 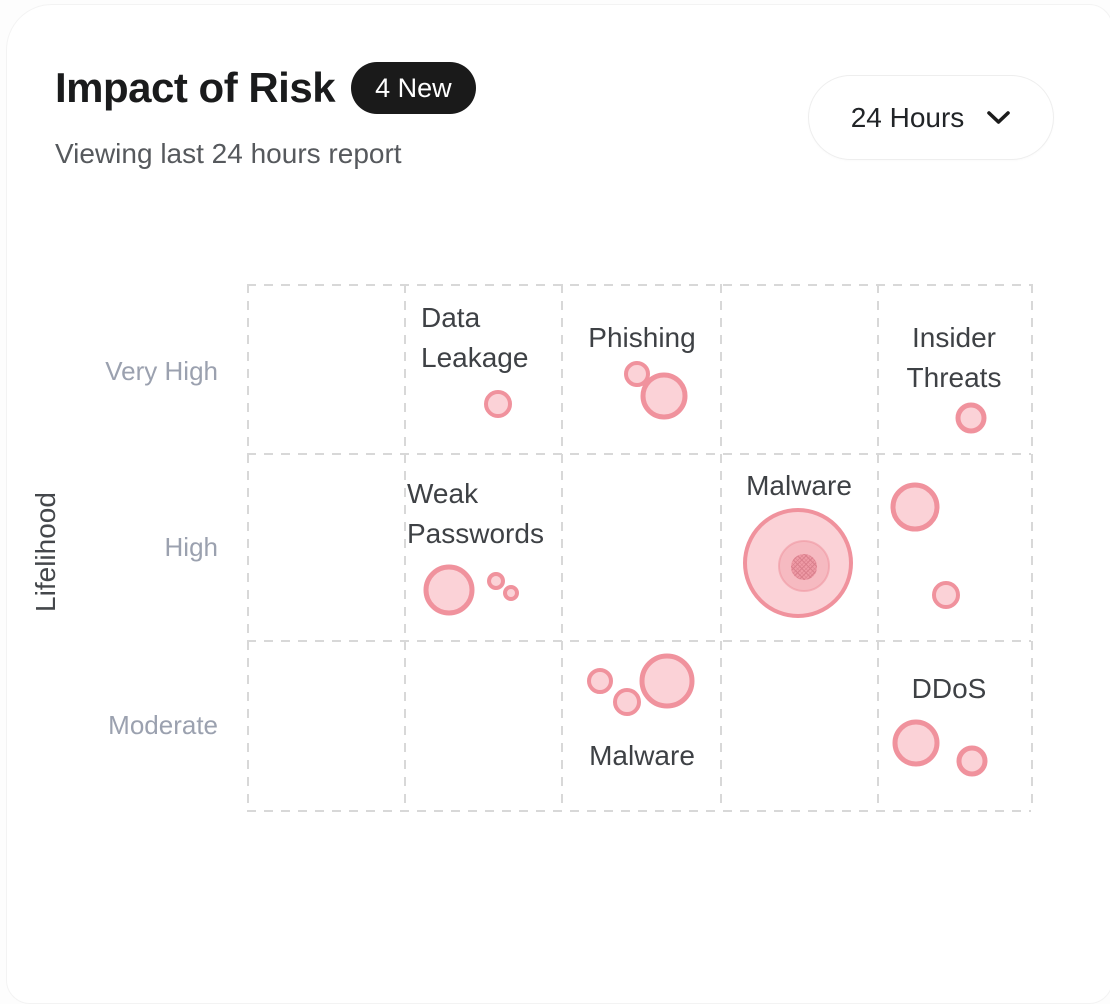 I want to click on bubble-group-label-line: DDoS, so click(x=949, y=688).